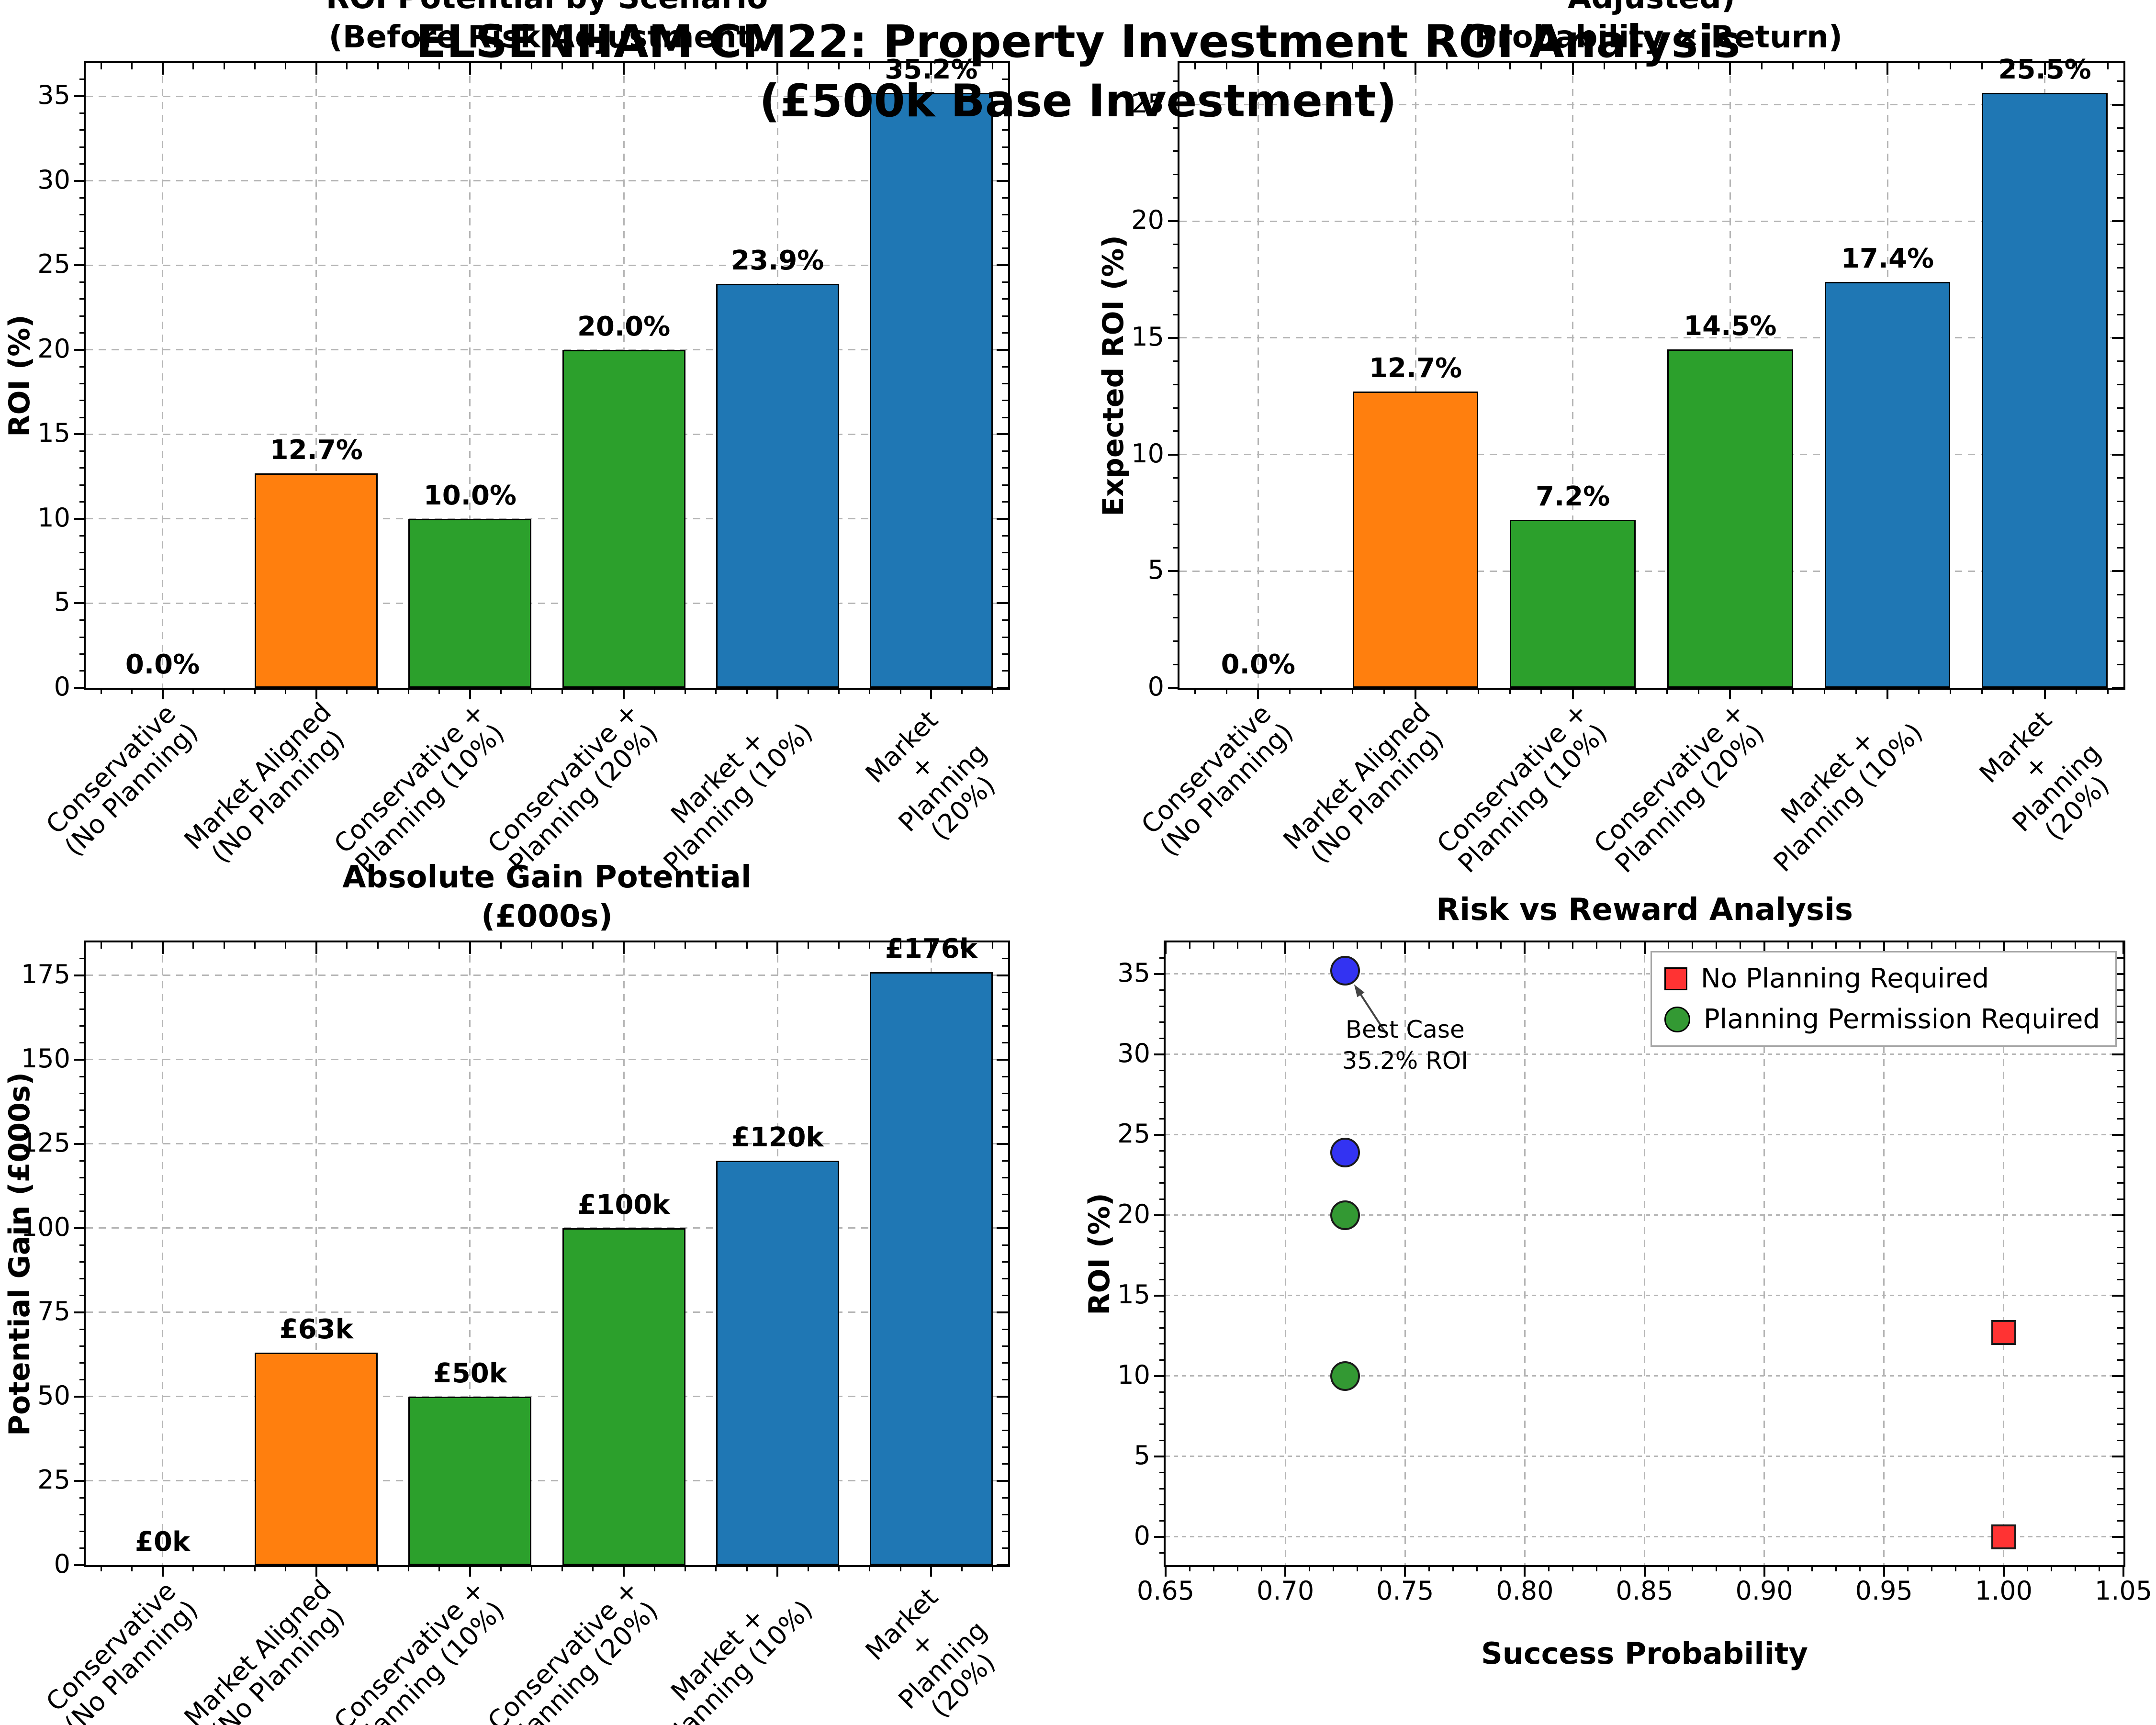 The image size is (2156, 1725). Describe the element at coordinates (1849, 797) in the screenshot. I see `x-tick-label: Market + Planning (10%)` at that location.